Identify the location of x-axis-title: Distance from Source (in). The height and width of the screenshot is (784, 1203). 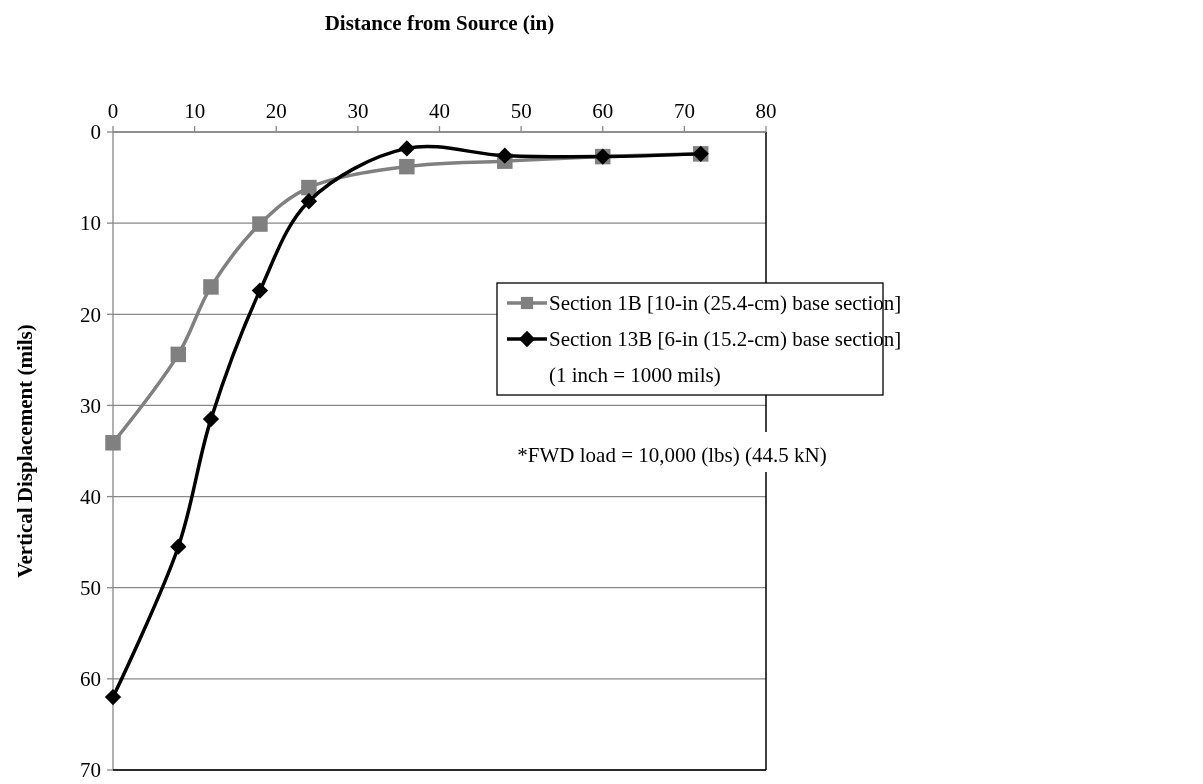
(439, 23).